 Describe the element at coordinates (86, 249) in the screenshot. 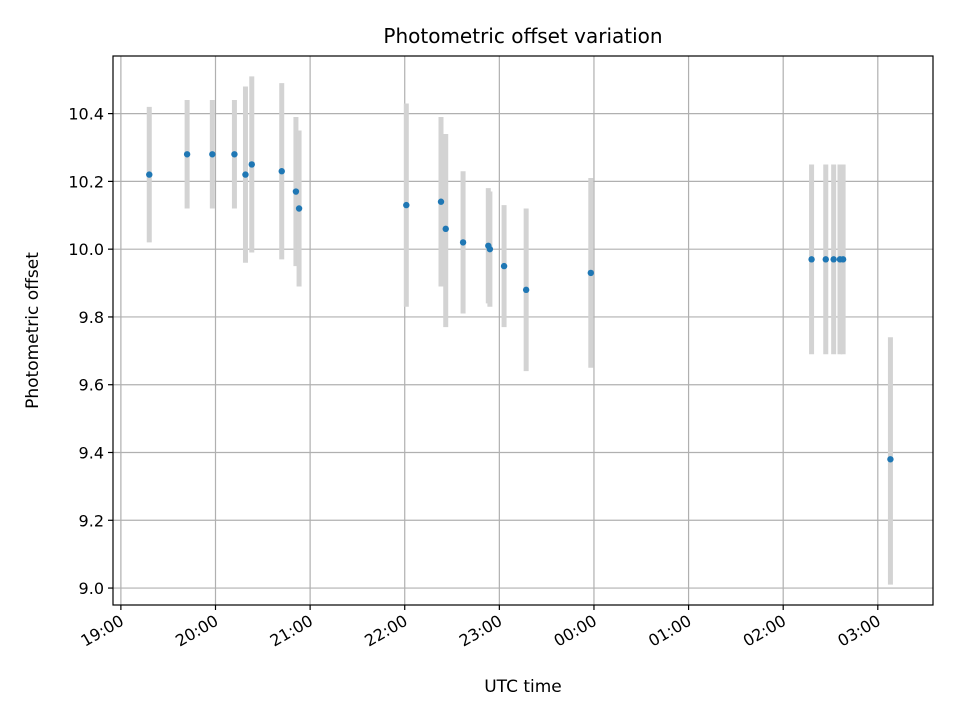

I see `y-tick-label: 10.0` at that location.